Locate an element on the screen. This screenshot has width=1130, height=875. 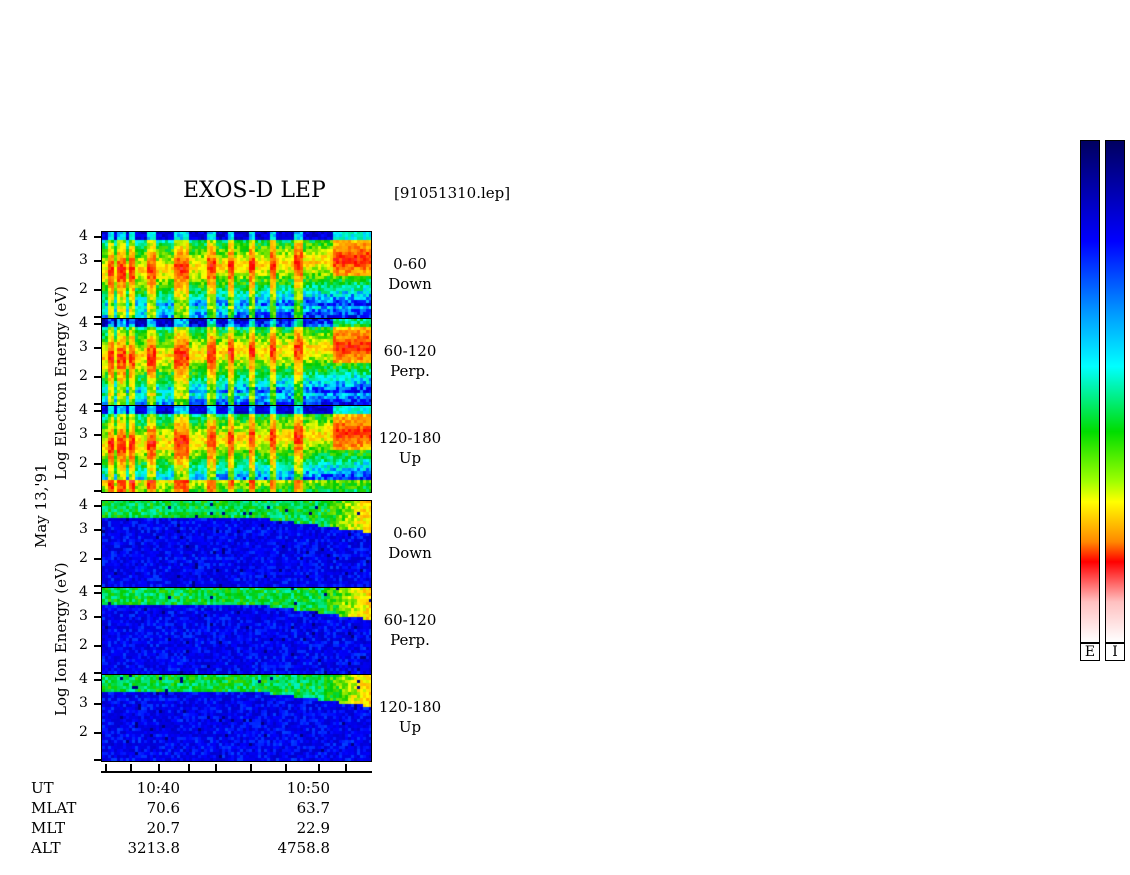
spectrogram-ion-down is located at coordinates (237, 543).